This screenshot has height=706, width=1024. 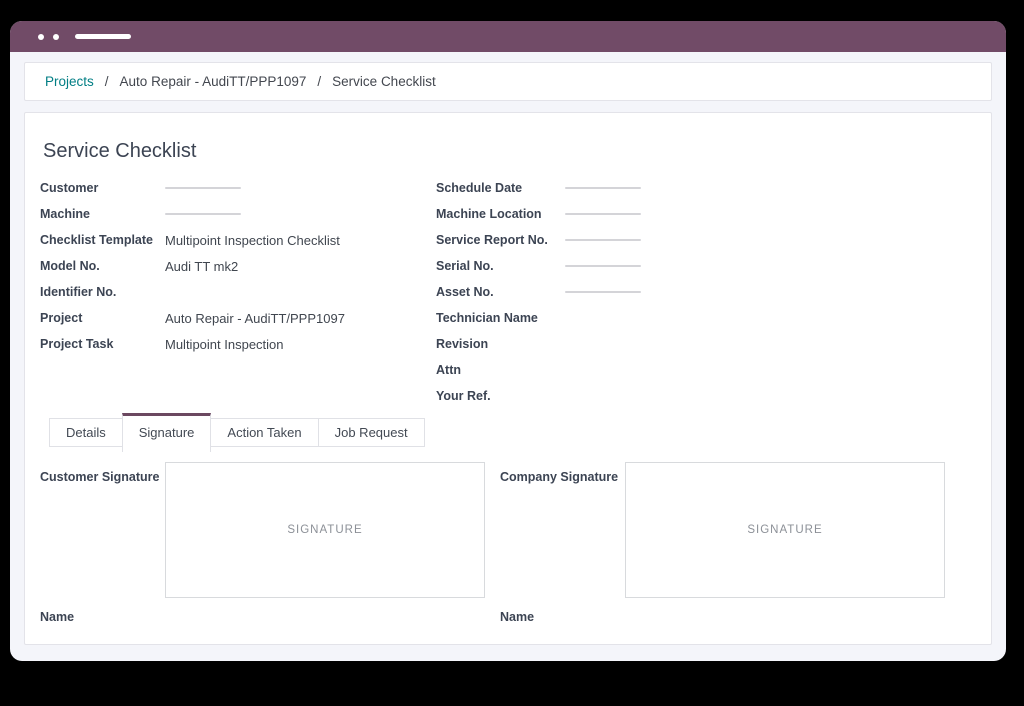 I want to click on field-row-project-task: Project Task Multipoint Inspection, so click(x=238, y=344).